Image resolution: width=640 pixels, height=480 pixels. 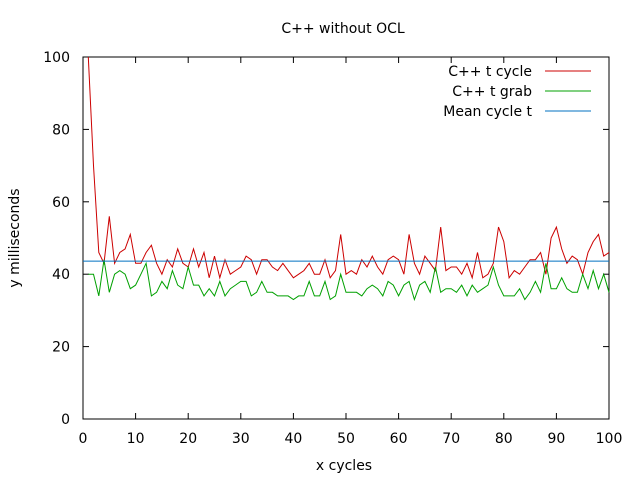 What do you see at coordinates (490, 72) in the screenshot?
I see `legend-label: C++ t cycle` at bounding box center [490, 72].